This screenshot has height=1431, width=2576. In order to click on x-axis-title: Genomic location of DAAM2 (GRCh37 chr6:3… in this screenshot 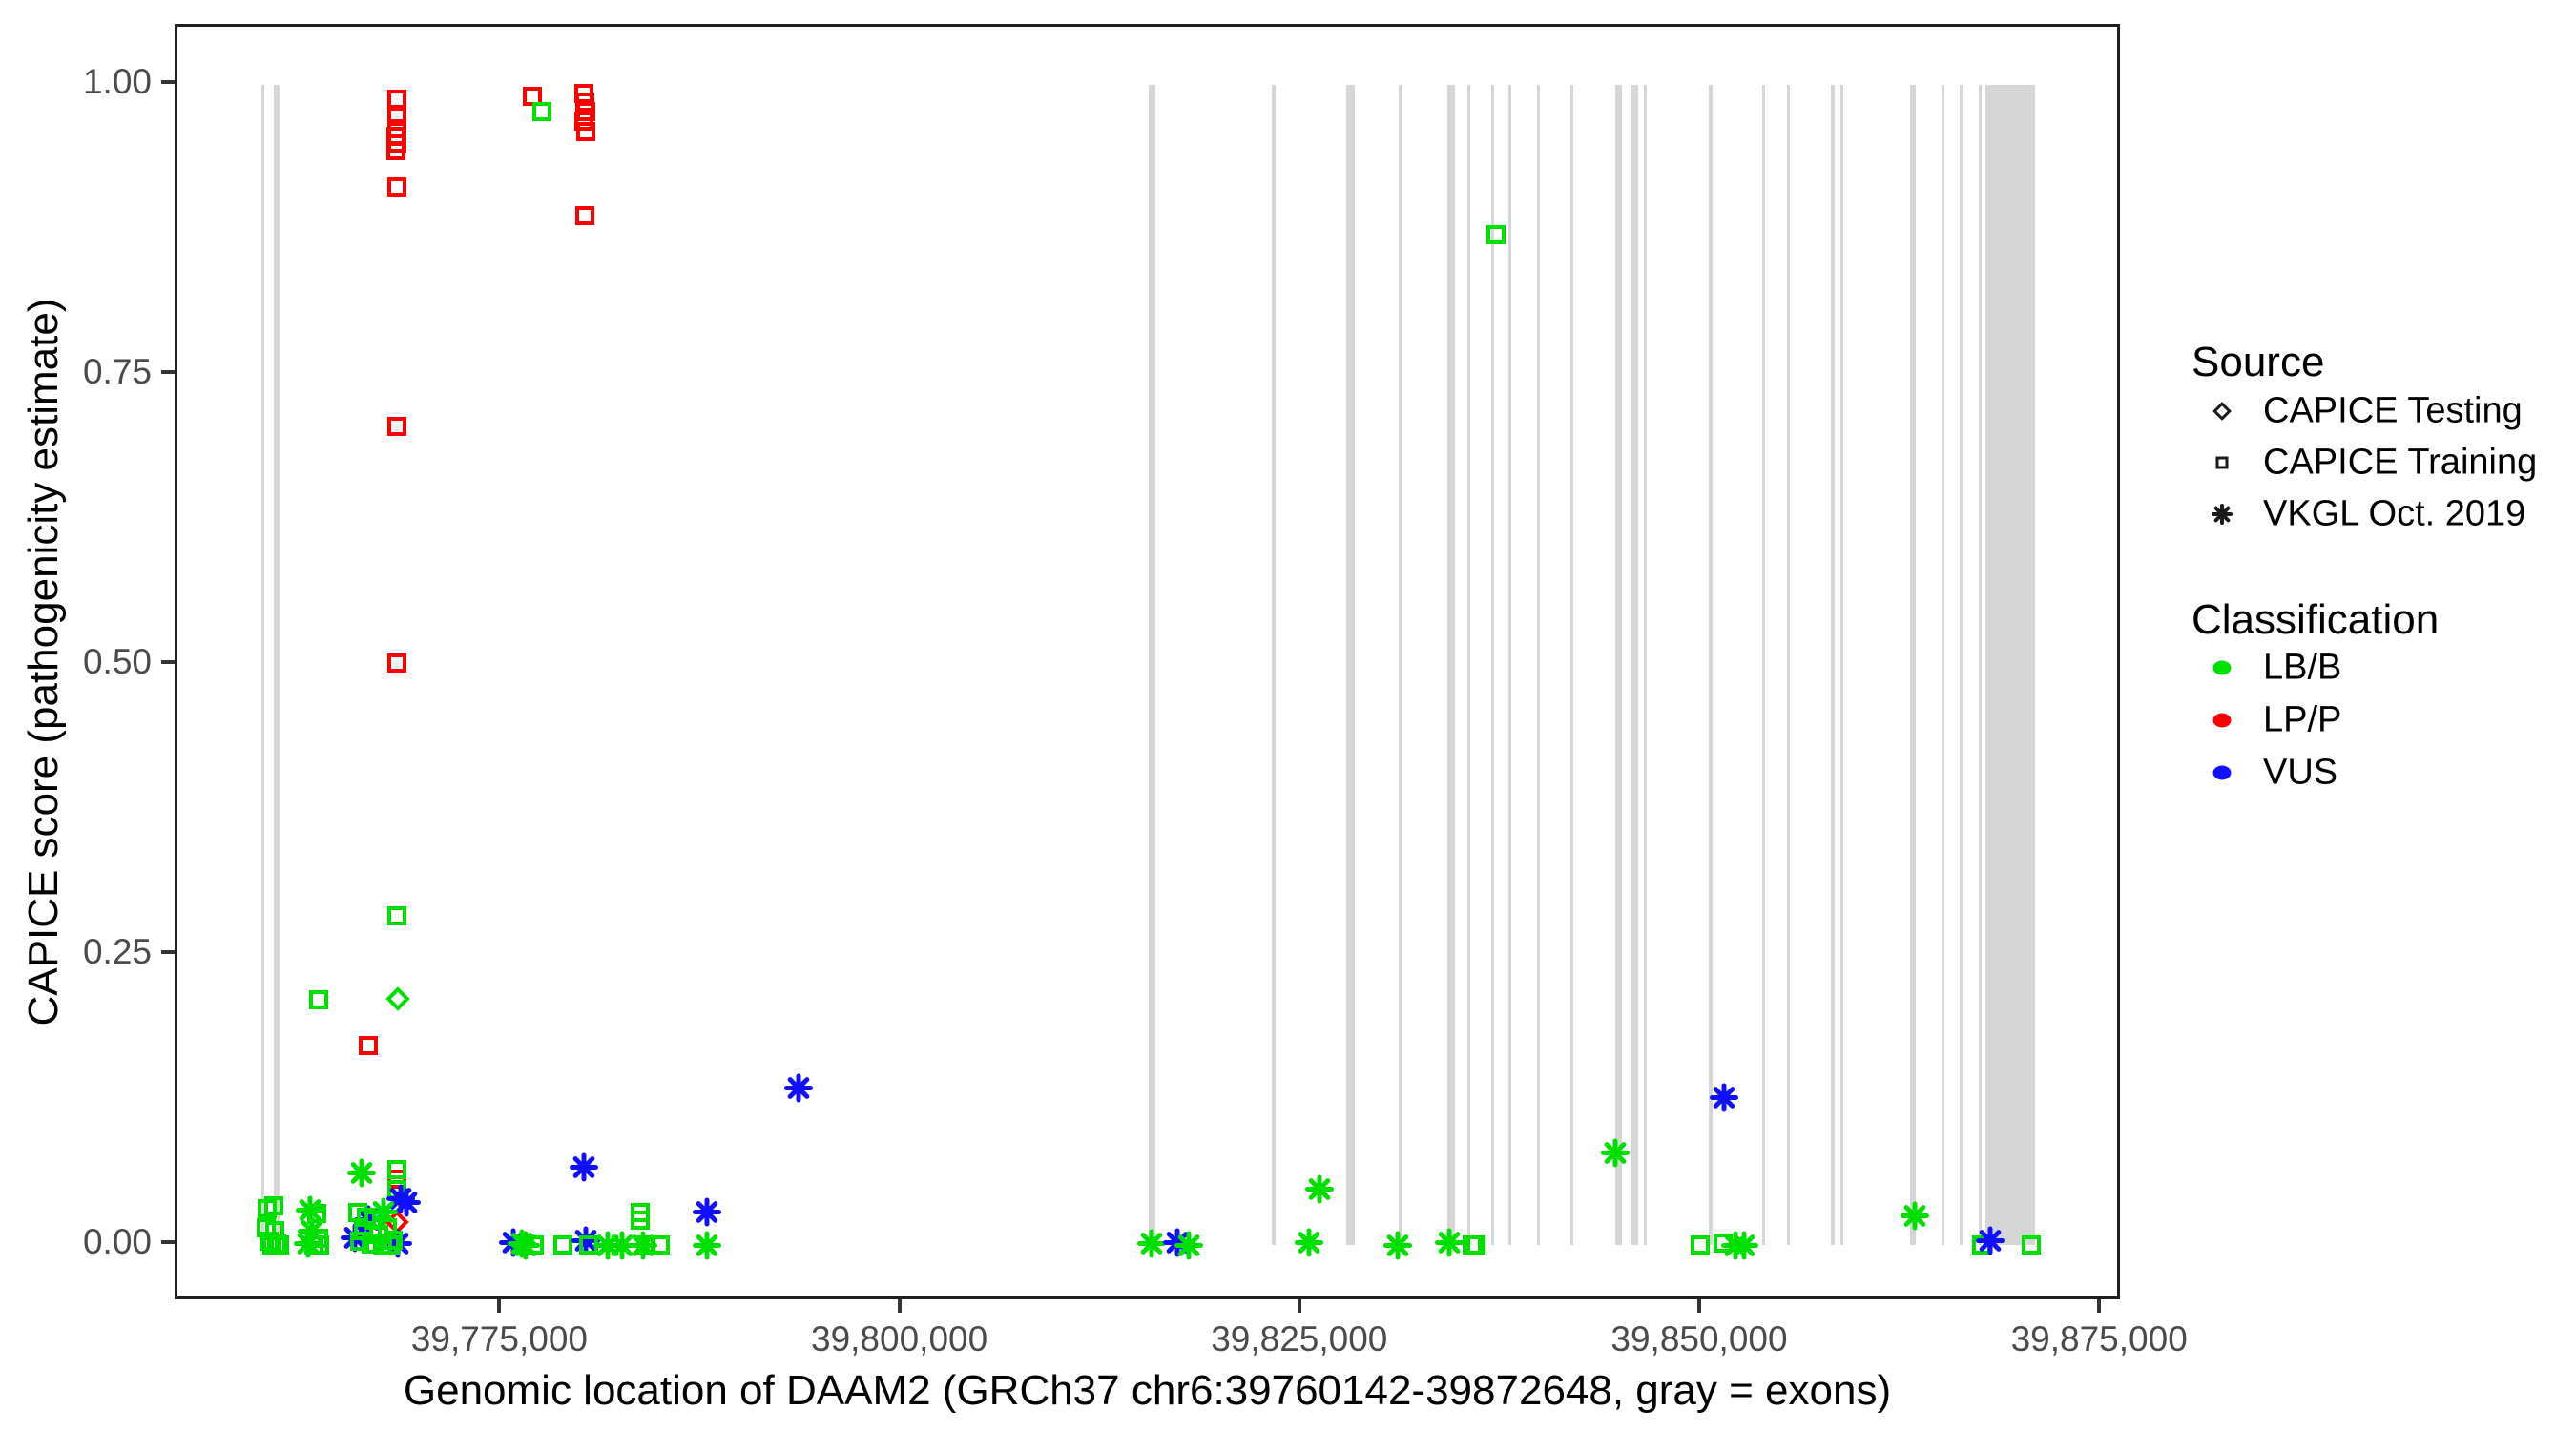, I will do `click(1147, 1390)`.